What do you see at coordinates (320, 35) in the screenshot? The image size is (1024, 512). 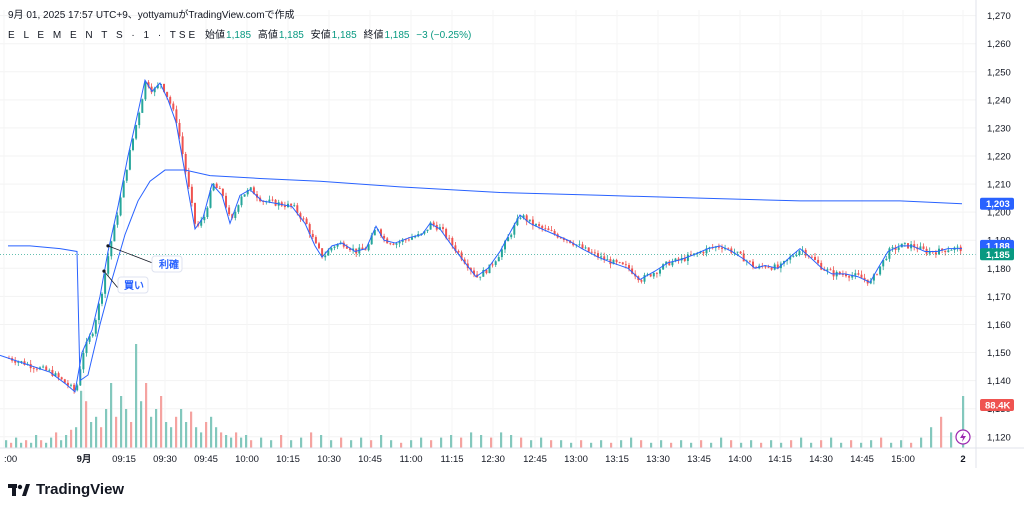 I see `low-label: 安値` at bounding box center [320, 35].